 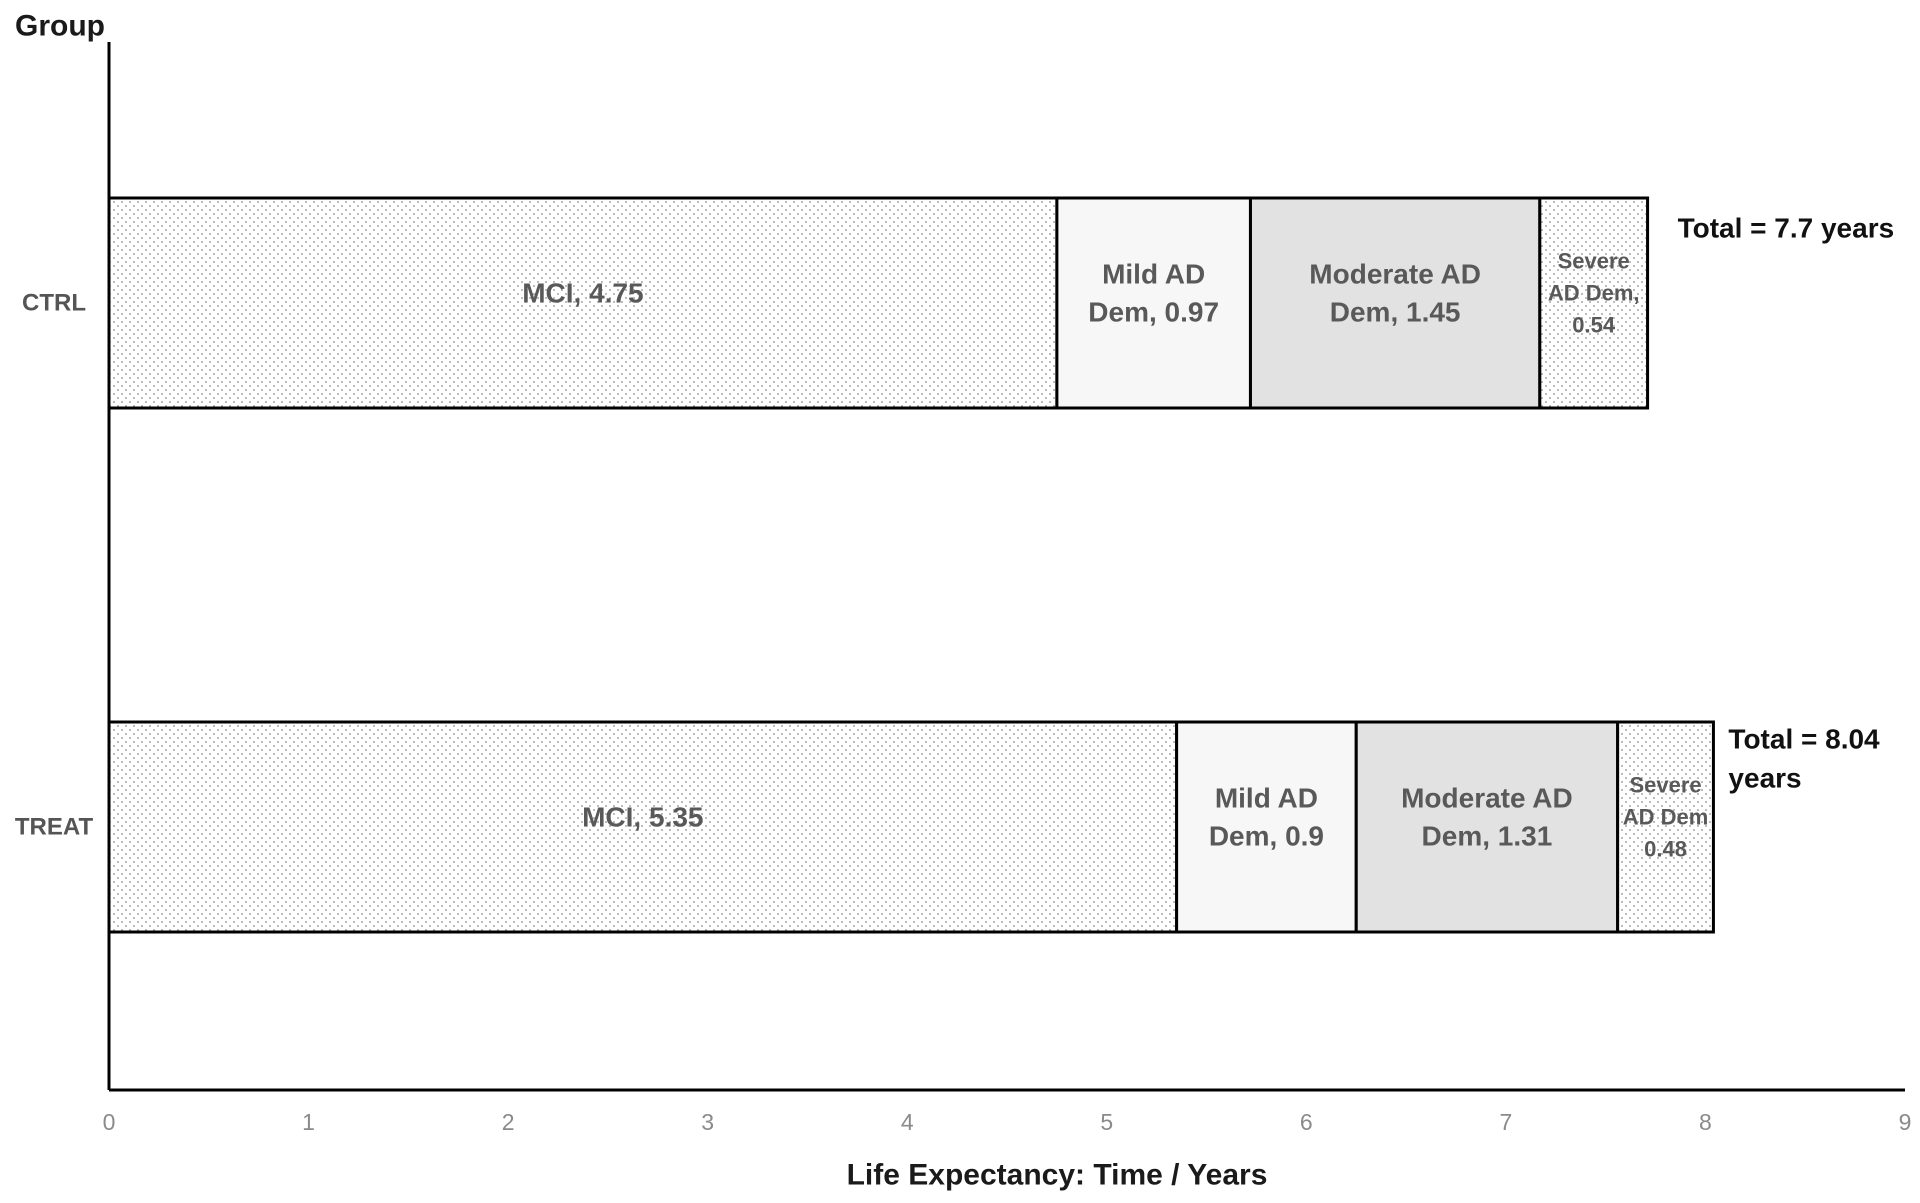 I want to click on segment-label: Dem, 0.97, so click(x=1153, y=312).